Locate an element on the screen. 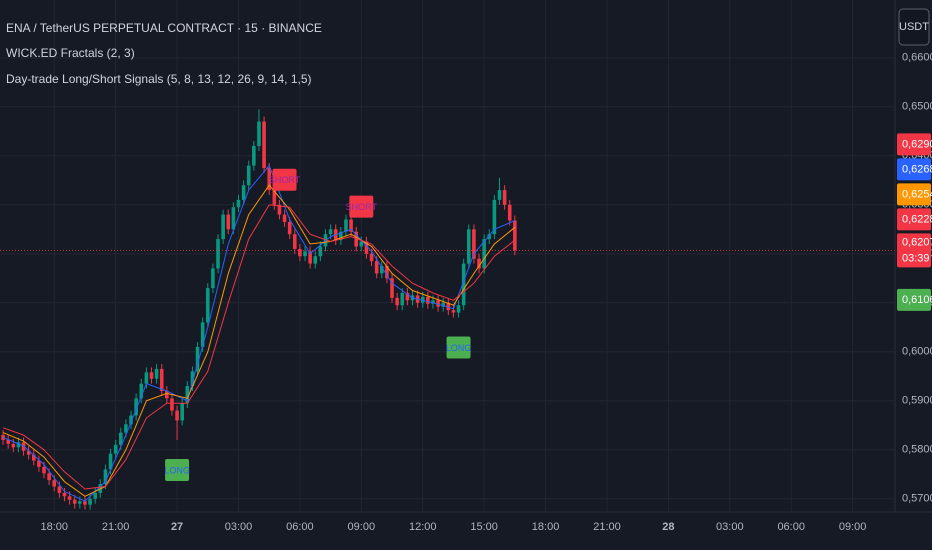 This screenshot has height=550, width=932. x-tick-label: 28 is located at coordinates (668, 527).